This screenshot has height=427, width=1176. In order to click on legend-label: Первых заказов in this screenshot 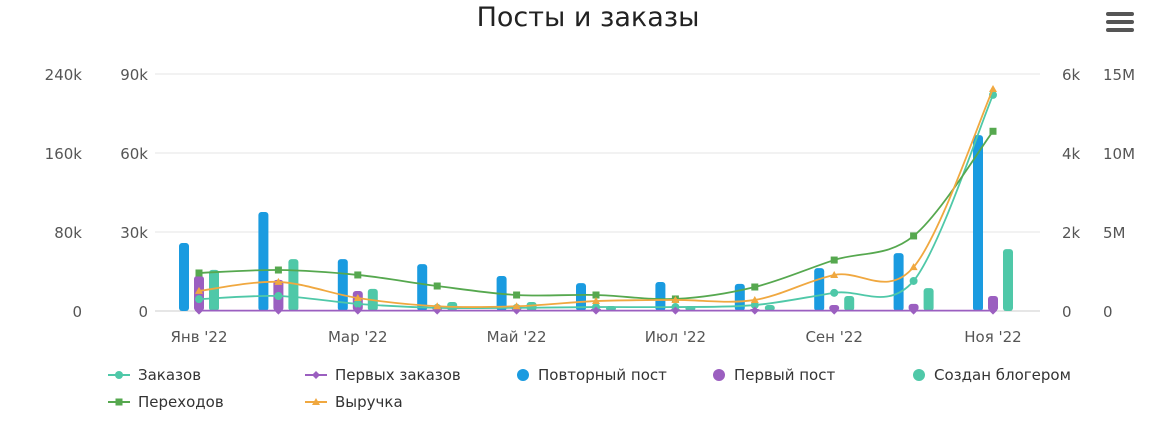, I will do `click(398, 375)`.